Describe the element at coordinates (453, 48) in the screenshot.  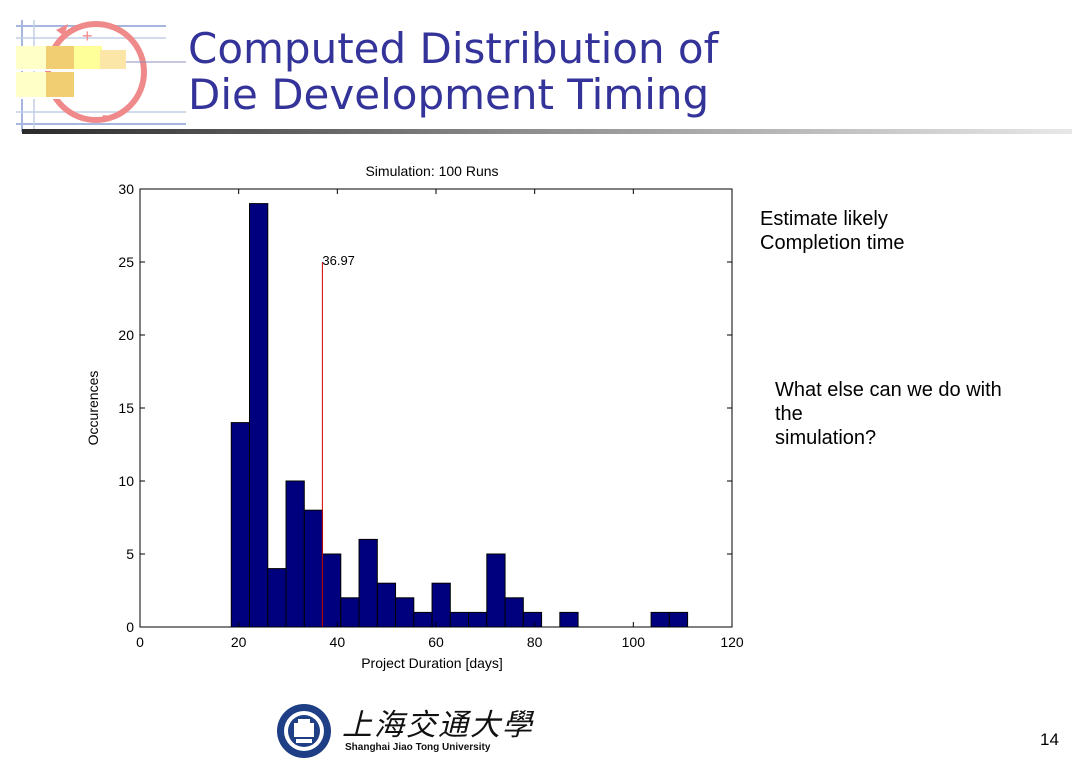
I see `title-line-1: Computed Distribution of` at that location.